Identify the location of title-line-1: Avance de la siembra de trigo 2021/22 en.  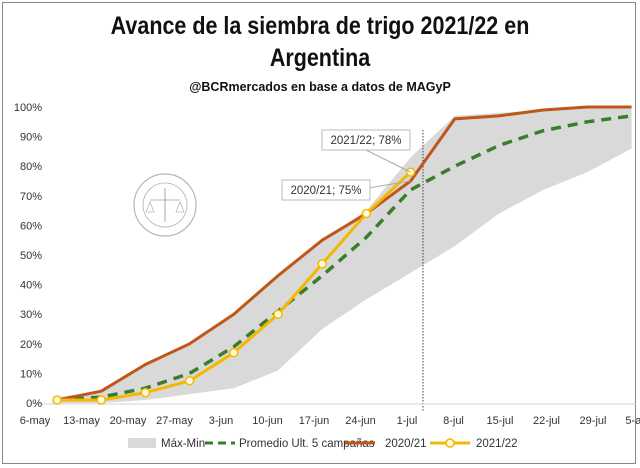
(320, 26).